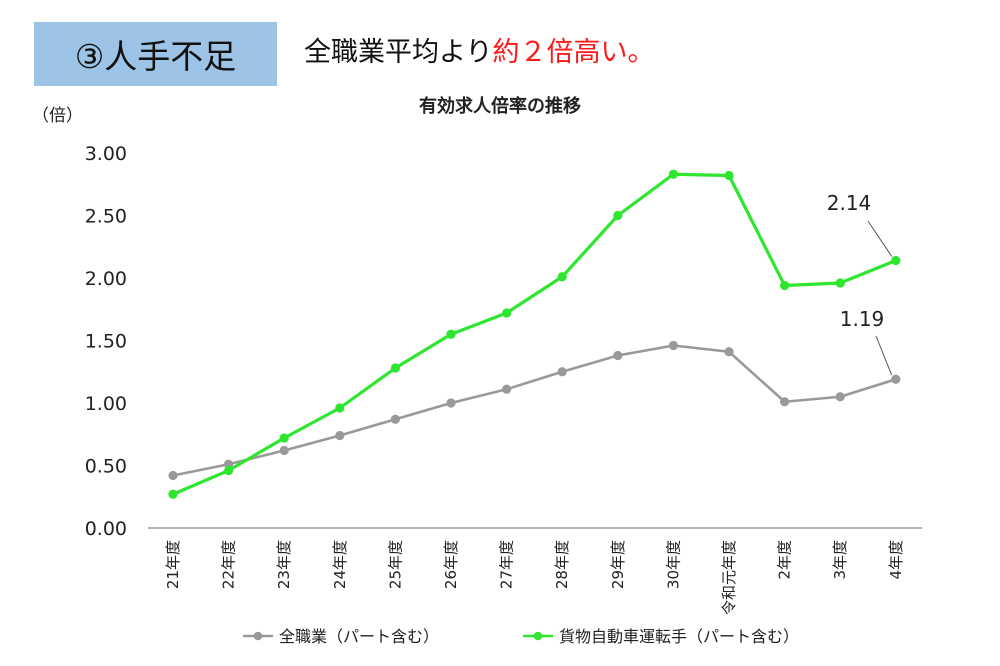 The height and width of the screenshot is (666, 1000). Describe the element at coordinates (785, 560) in the screenshot. I see `x-tick-label: 2年度` at that location.